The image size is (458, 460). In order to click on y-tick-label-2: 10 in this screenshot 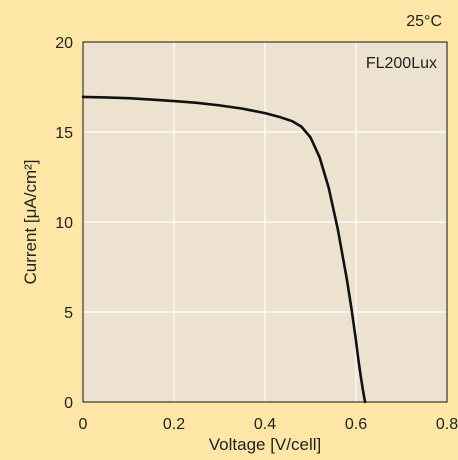, I will do `click(64, 223)`.